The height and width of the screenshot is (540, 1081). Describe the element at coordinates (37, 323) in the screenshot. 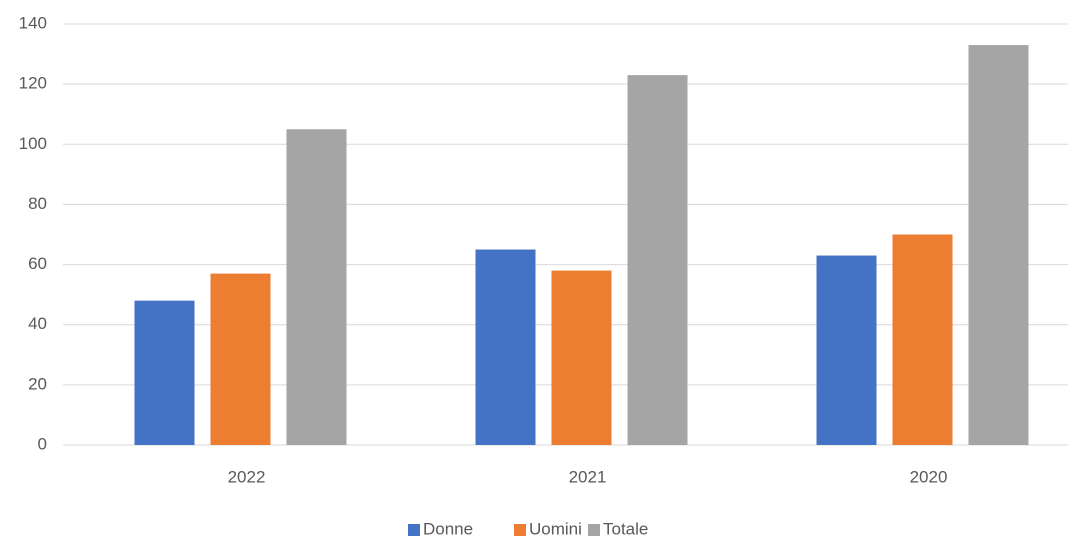

I see `y-tick-label: 40` at that location.